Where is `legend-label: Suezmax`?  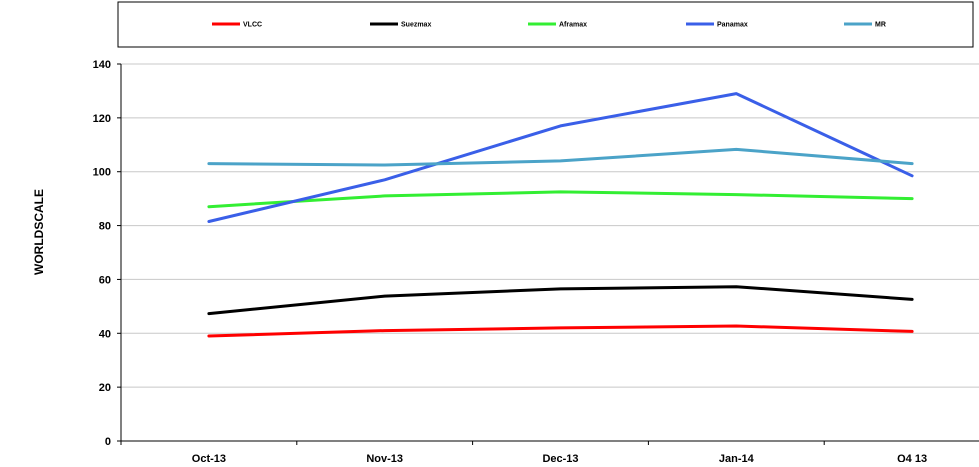 legend-label: Suezmax is located at coordinates (416, 25).